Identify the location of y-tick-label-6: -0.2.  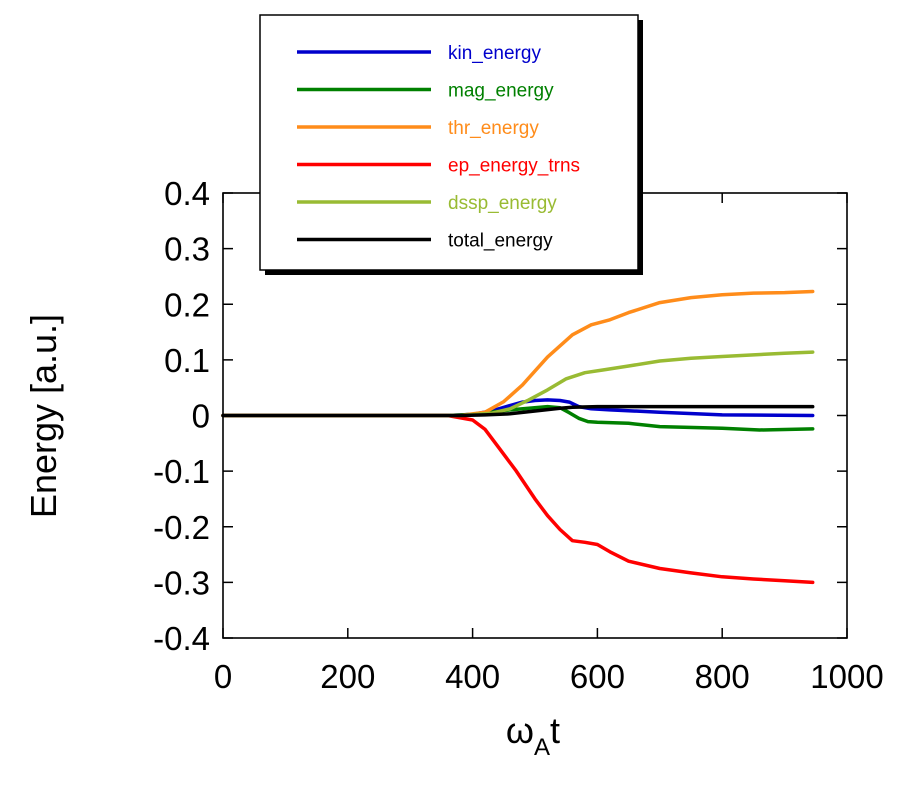
(181, 527).